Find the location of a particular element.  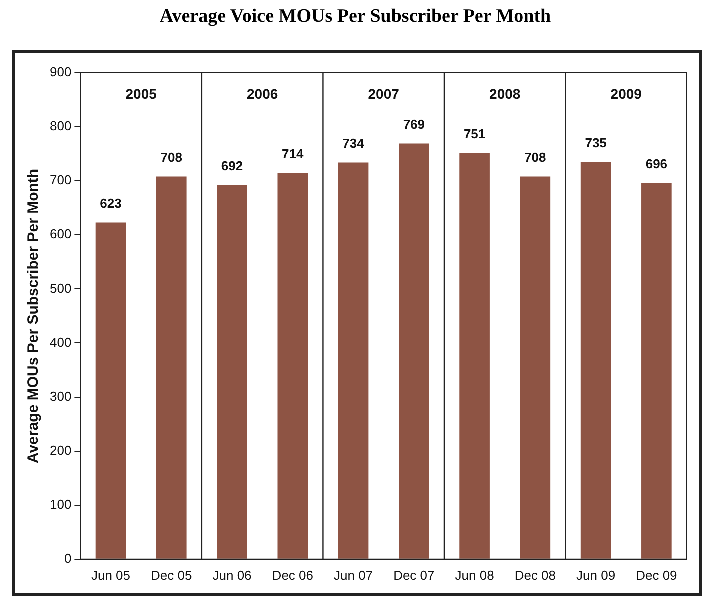

y-tick-label: 300 is located at coordinates (61, 396).